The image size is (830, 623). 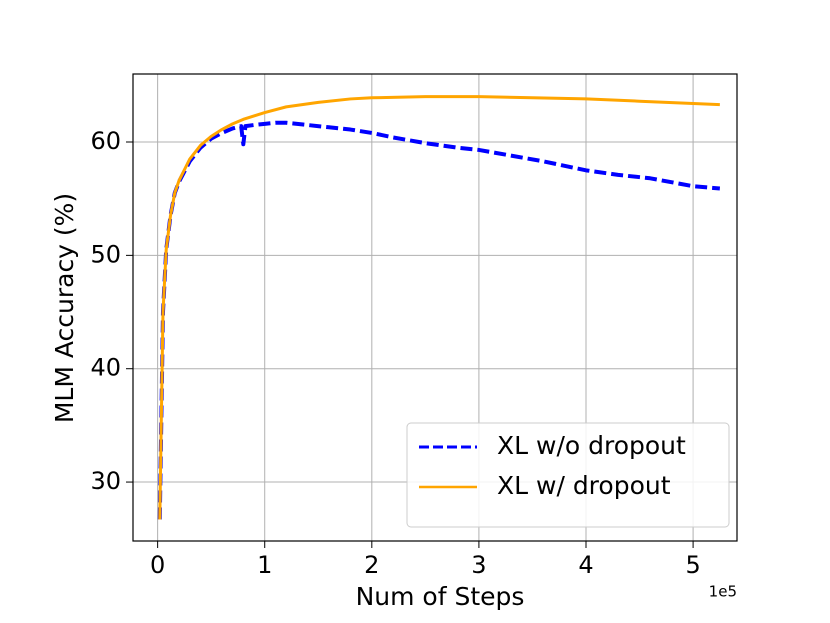 What do you see at coordinates (585, 565) in the screenshot?
I see `x-tick-label: 4` at bounding box center [585, 565].